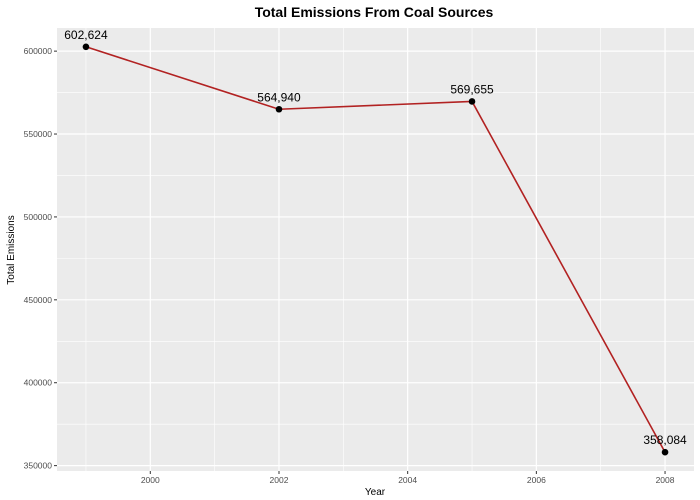 The height and width of the screenshot is (500, 700). Describe the element at coordinates (150, 480) in the screenshot. I see `x-tick-label: 2000` at that location.